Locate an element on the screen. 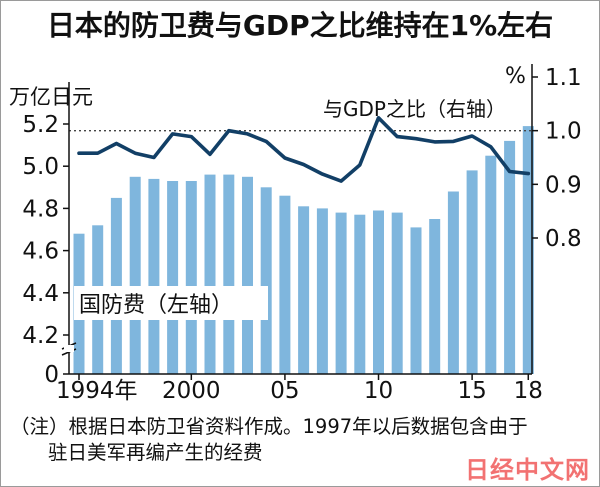 The image size is (600, 487). x-tick-label-2015: 15 is located at coordinates (471, 391).